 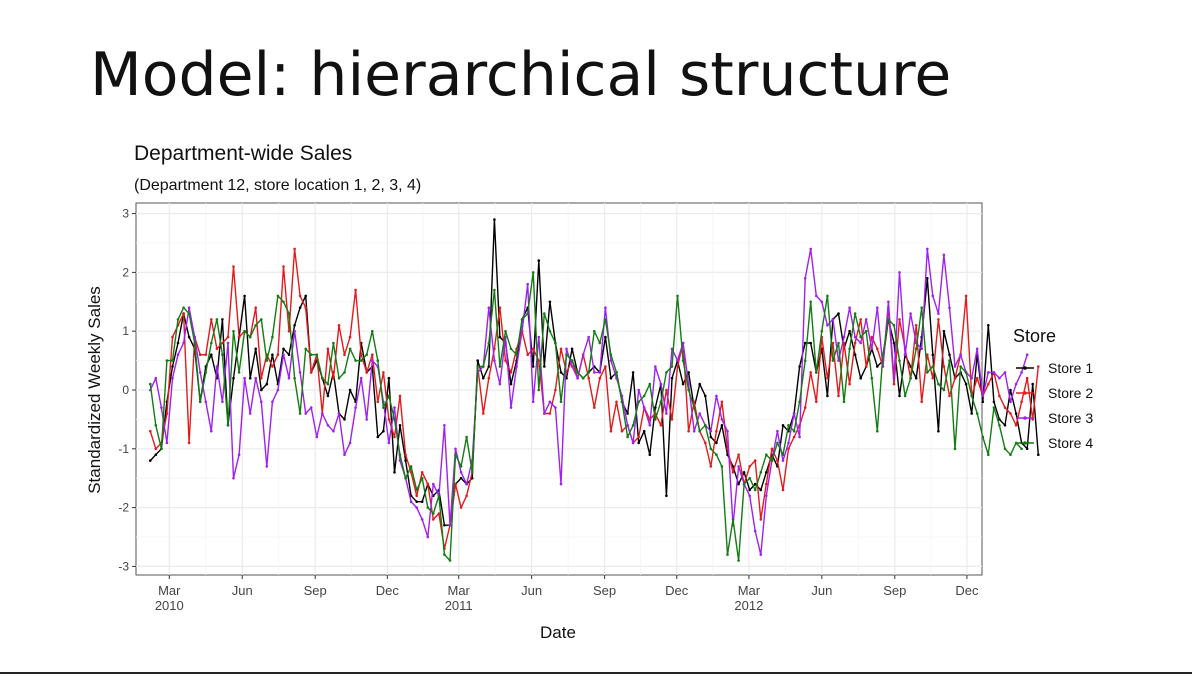 What do you see at coordinates (94, 390) in the screenshot?
I see `y-axis-label: Standardized Weekly Sales` at bounding box center [94, 390].